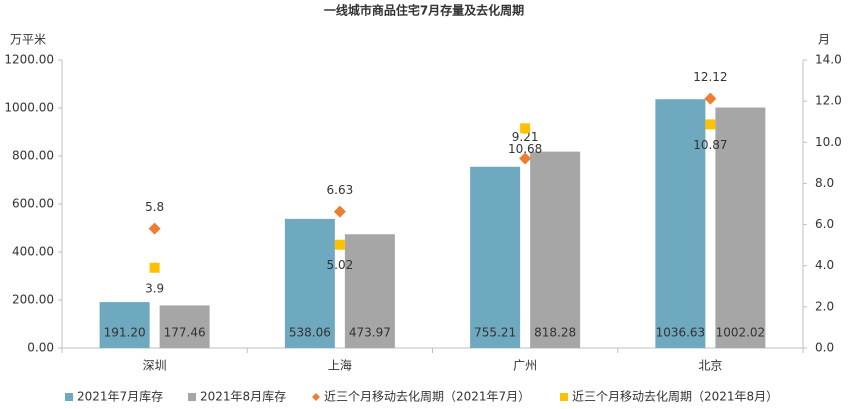  I want to click on bar-value-label: 818.28, so click(555, 333).